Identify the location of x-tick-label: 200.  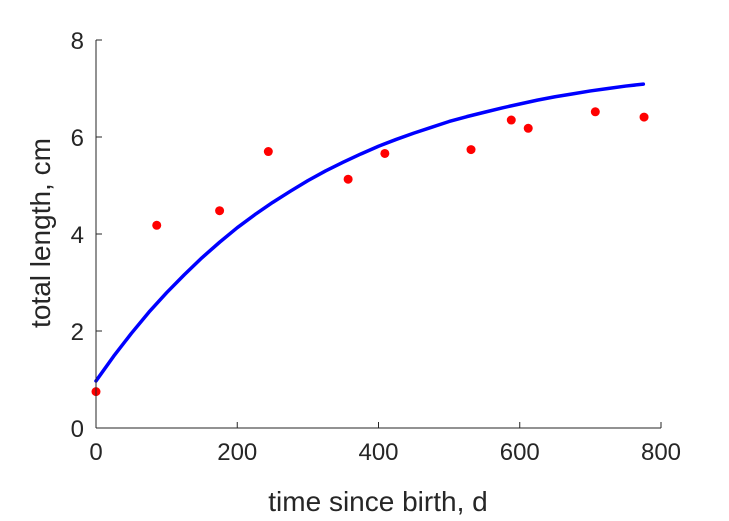
(237, 452).